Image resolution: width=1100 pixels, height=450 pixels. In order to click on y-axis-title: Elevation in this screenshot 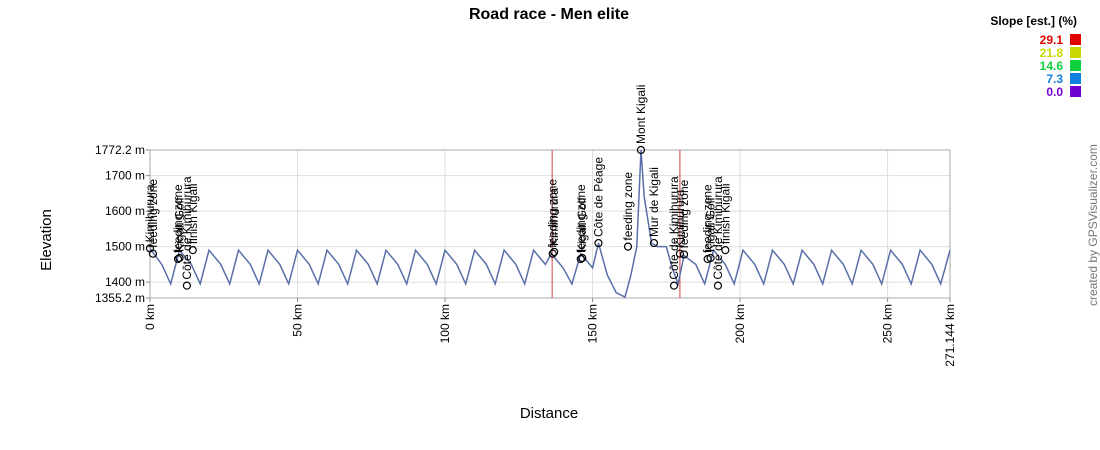, I will do `click(46, 240)`.